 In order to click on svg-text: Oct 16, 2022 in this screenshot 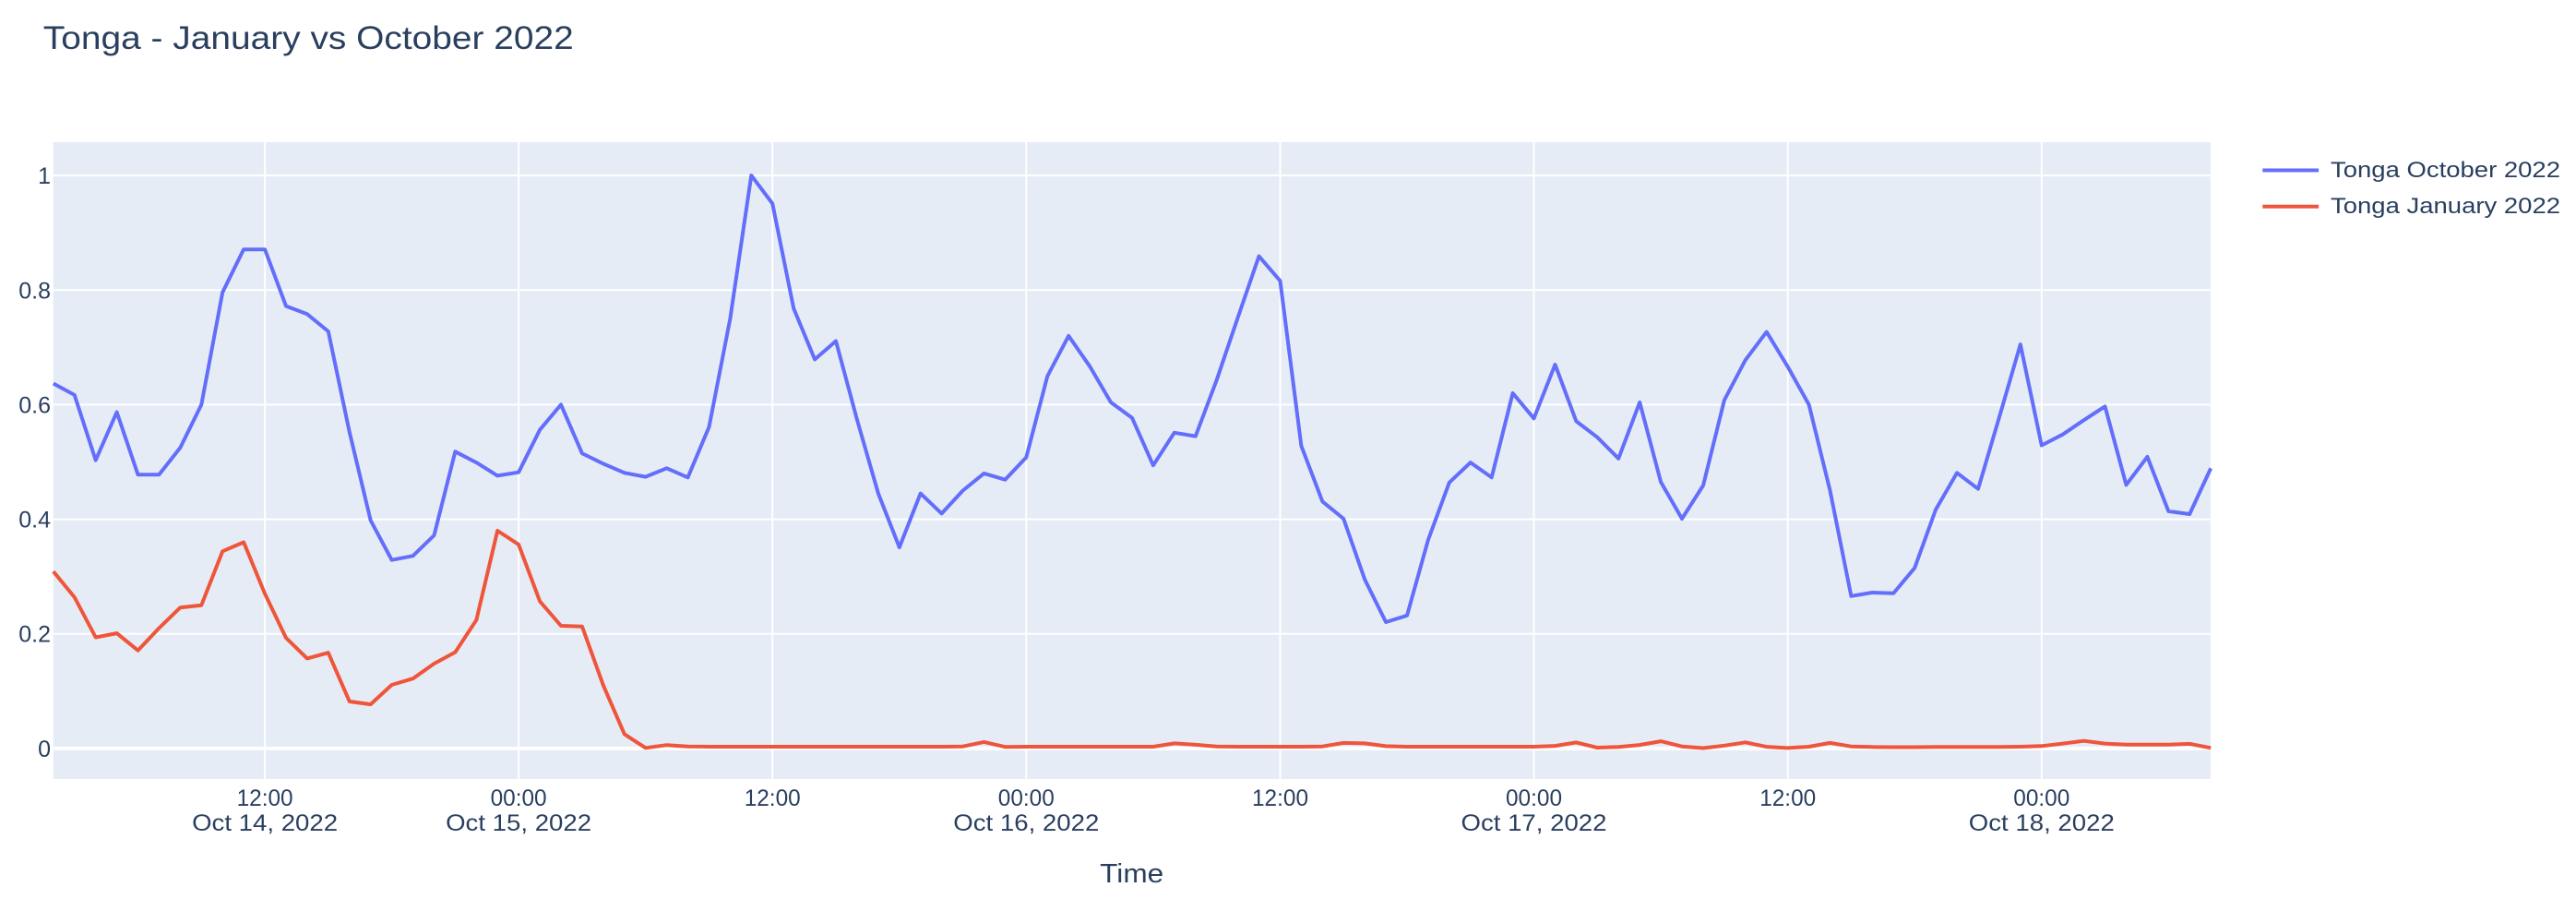, I will do `click(1026, 823)`.